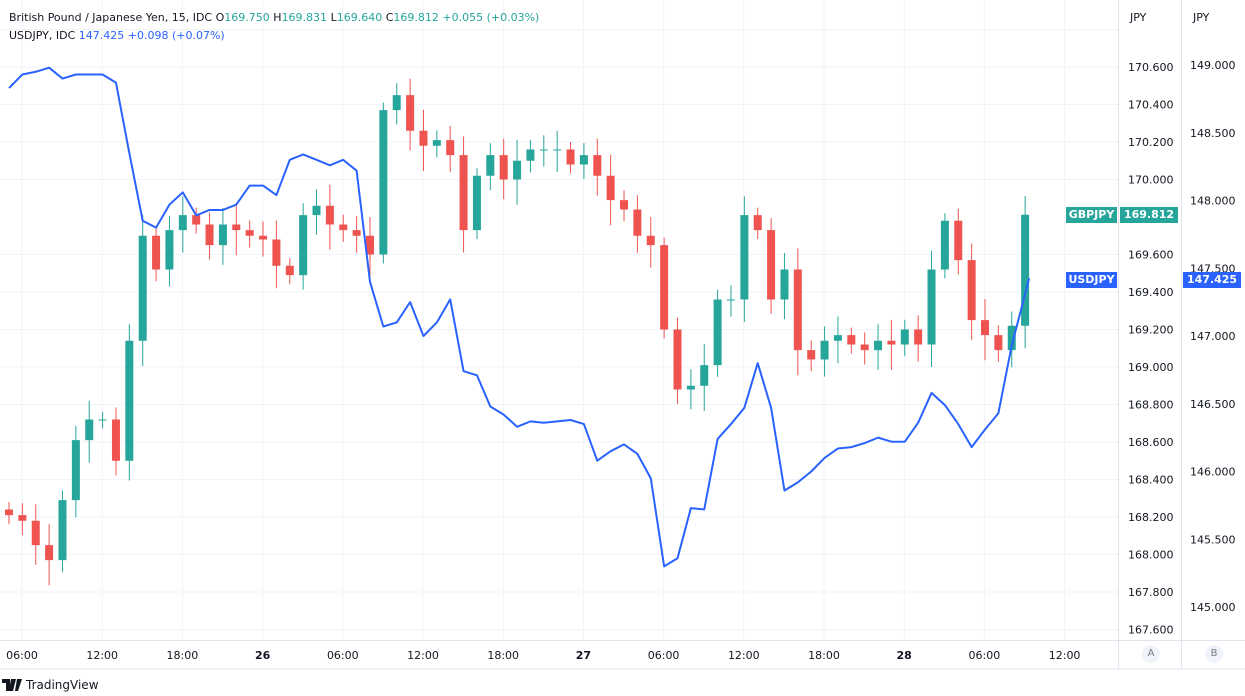 This screenshot has height=696, width=1245. Describe the element at coordinates (1213, 201) in the screenshot. I see `axis-b-tick-label: 148.000` at that location.